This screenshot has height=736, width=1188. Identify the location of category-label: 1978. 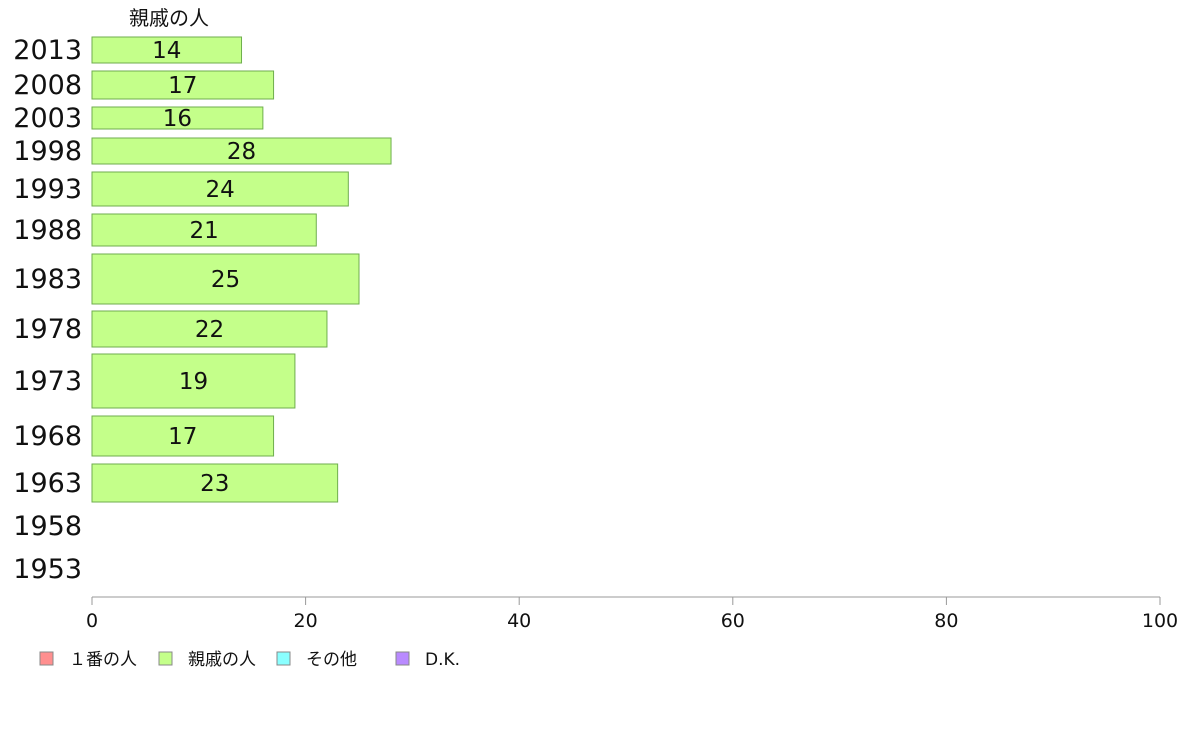
(47, 329).